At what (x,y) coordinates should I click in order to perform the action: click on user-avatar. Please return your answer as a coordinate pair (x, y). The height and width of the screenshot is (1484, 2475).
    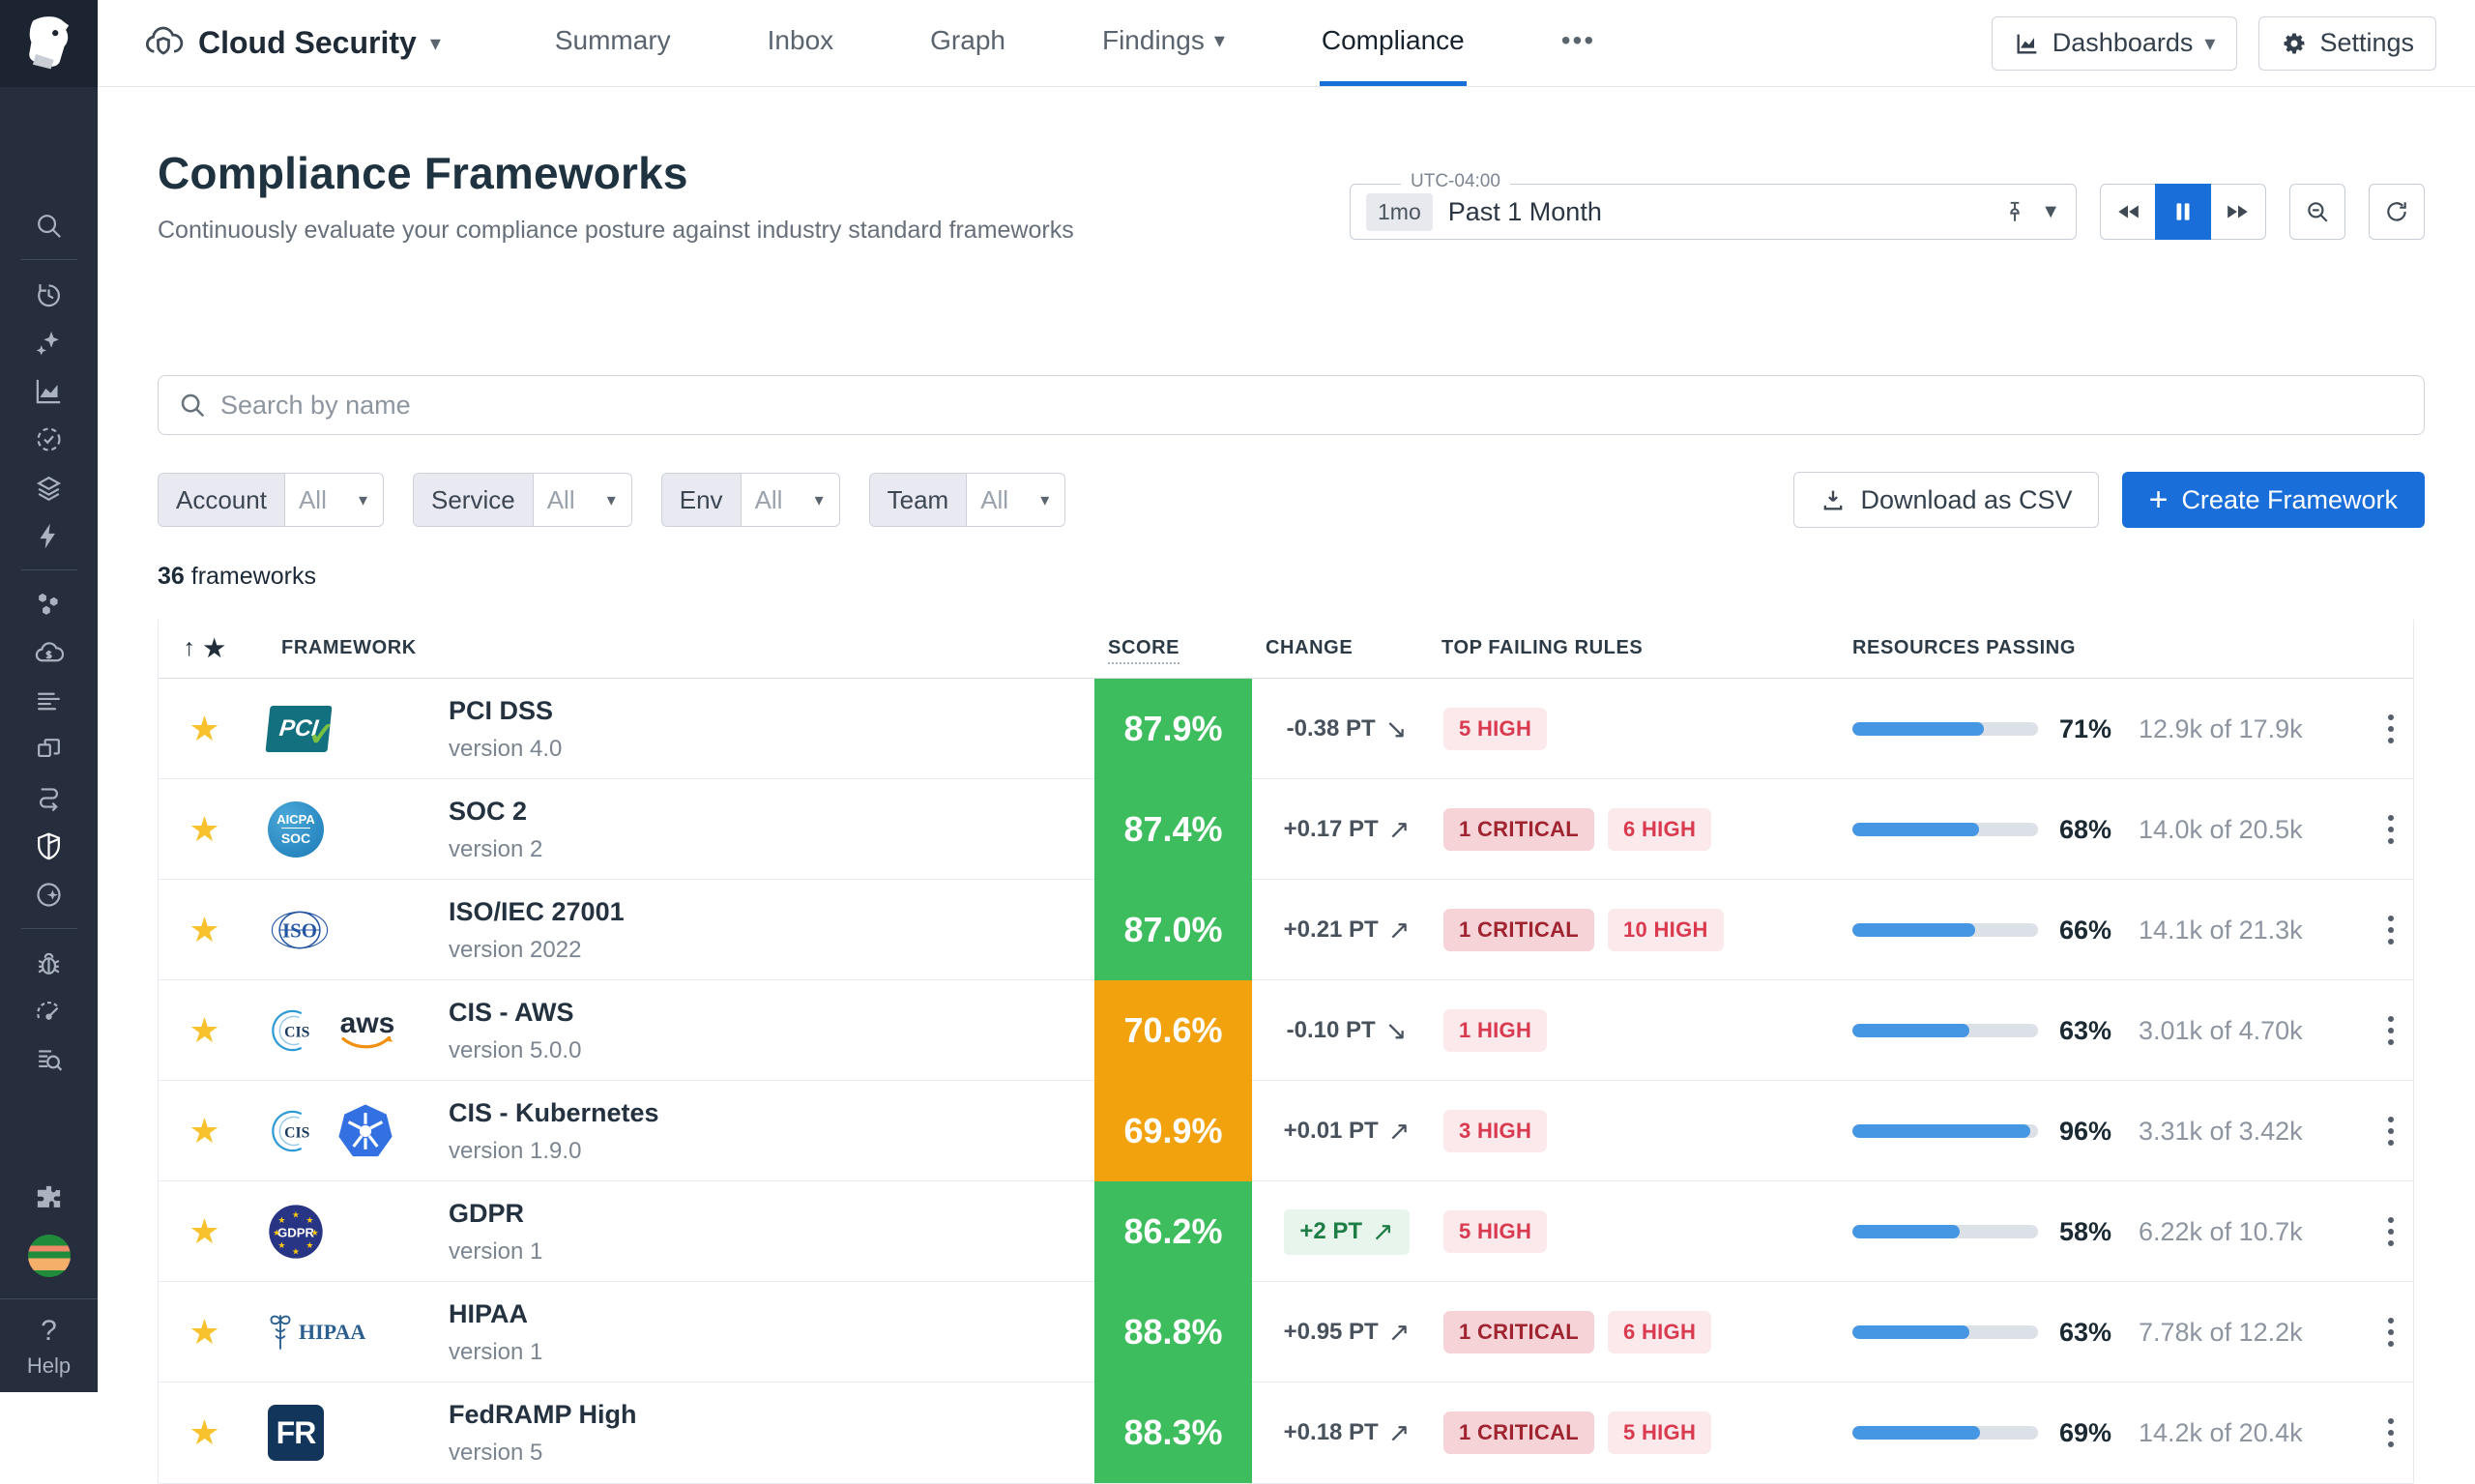
    Looking at the image, I should click on (49, 1256).